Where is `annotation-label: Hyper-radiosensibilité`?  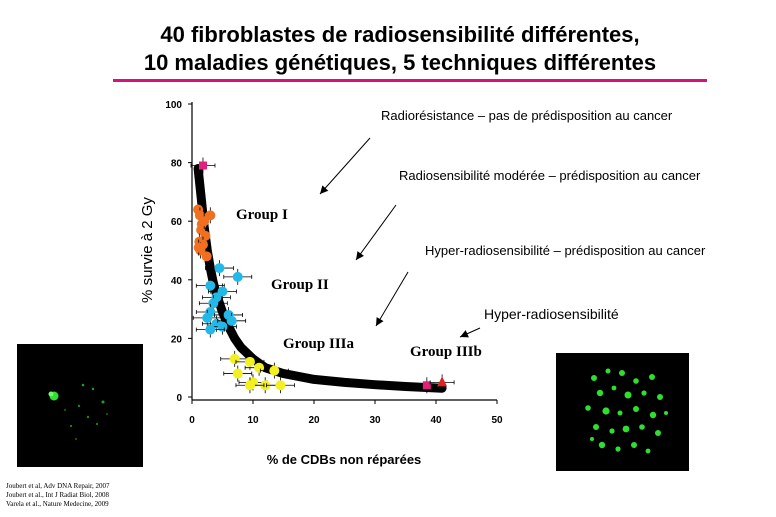 annotation-label: Hyper-radiosensibilité is located at coordinates (551, 314).